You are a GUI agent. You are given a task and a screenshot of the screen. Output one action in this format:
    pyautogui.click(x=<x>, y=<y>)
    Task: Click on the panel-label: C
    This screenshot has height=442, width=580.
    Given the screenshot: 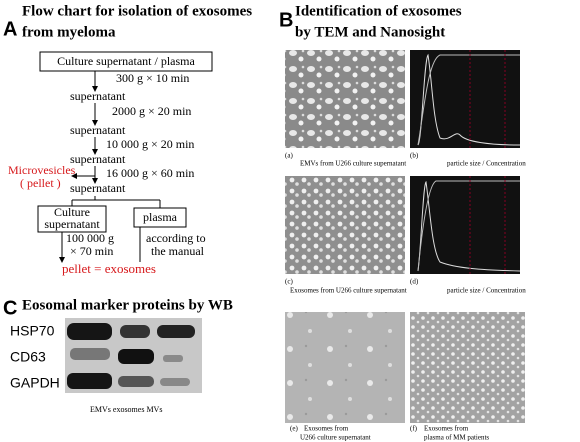 What is the action you would take?
    pyautogui.click(x=10, y=308)
    